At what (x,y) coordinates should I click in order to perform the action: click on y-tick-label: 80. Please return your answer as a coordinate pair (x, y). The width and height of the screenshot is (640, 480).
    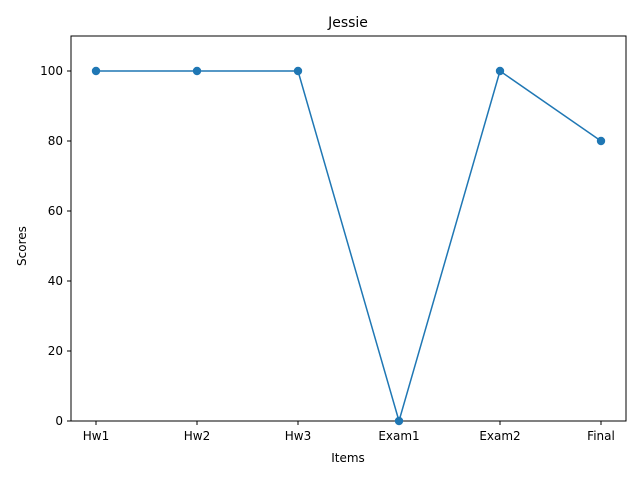
    Looking at the image, I should click on (55, 141).